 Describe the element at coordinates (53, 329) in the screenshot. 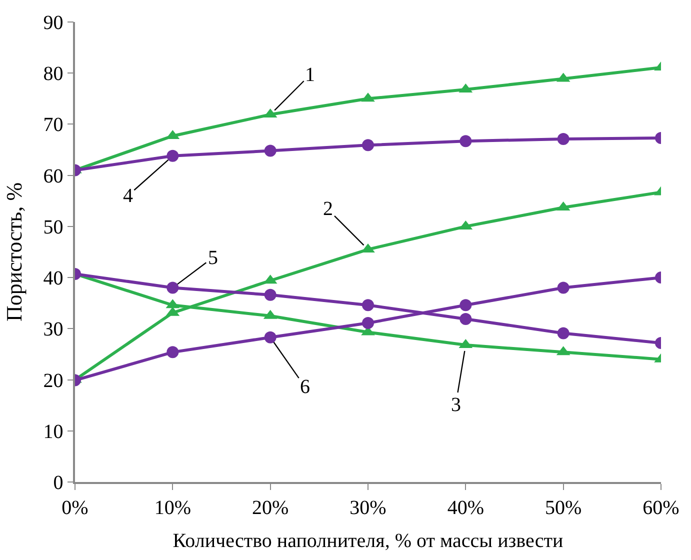

I see `y-tick-label: 30` at that location.